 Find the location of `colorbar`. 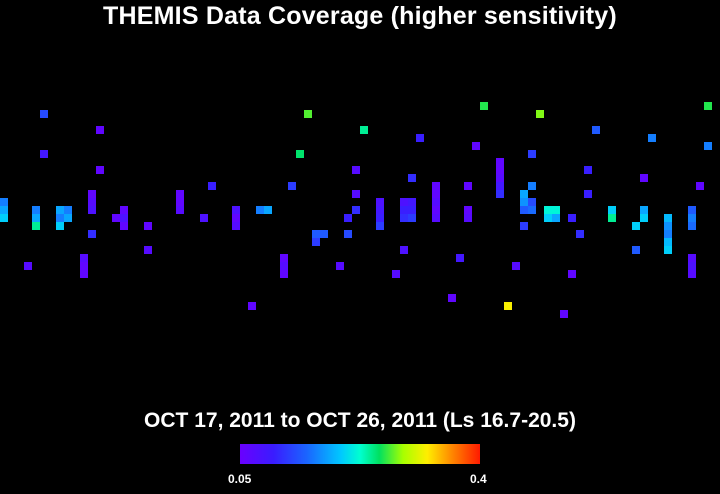

colorbar is located at coordinates (360, 454).